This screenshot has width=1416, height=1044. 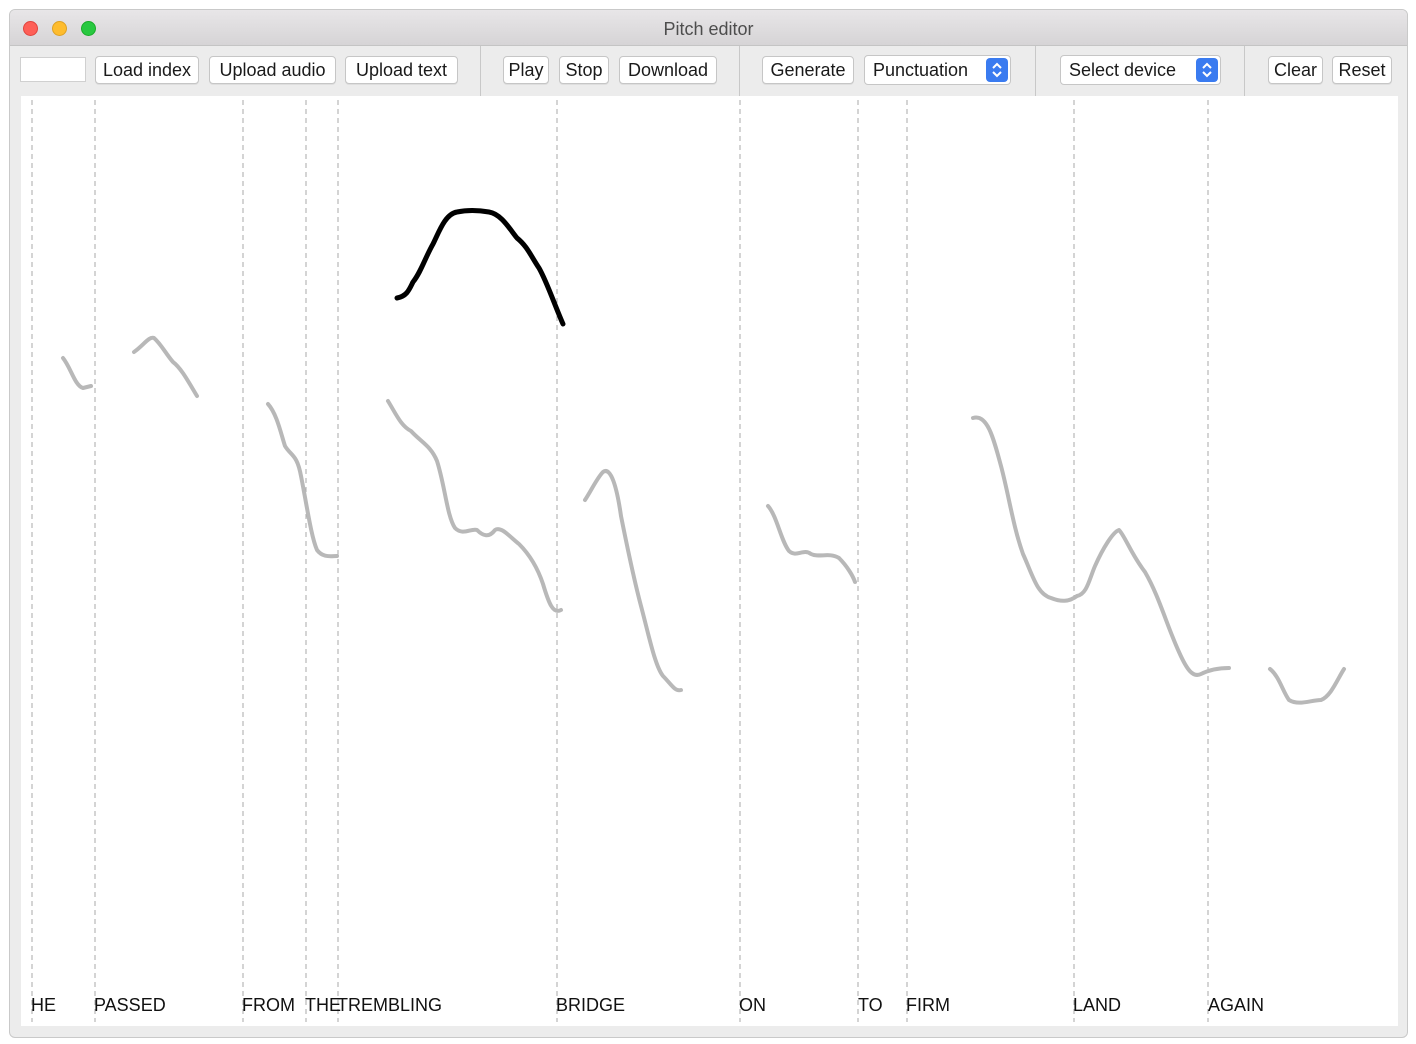 I want to click on word-label: TO, so click(x=870, y=1005).